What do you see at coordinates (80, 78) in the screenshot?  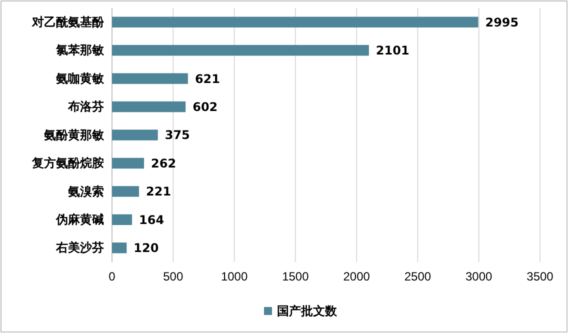 I see `y-tick-label: 氨咖黄敏` at bounding box center [80, 78].